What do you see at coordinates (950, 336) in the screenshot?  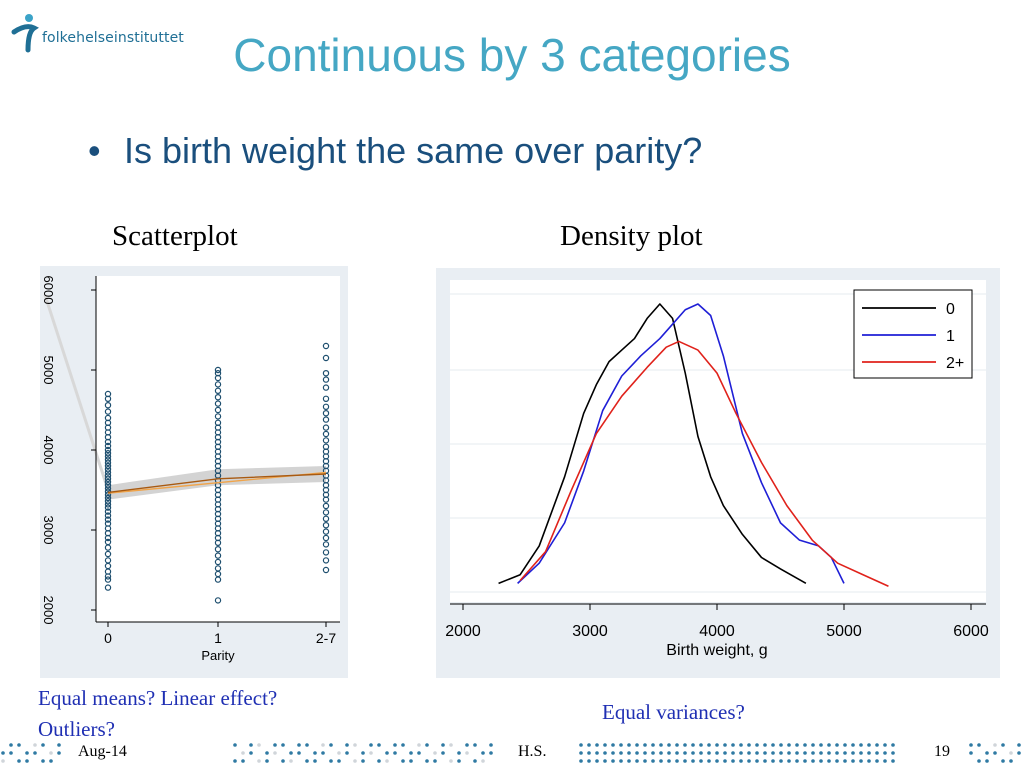 I see `density-legend-label: 1` at bounding box center [950, 336].